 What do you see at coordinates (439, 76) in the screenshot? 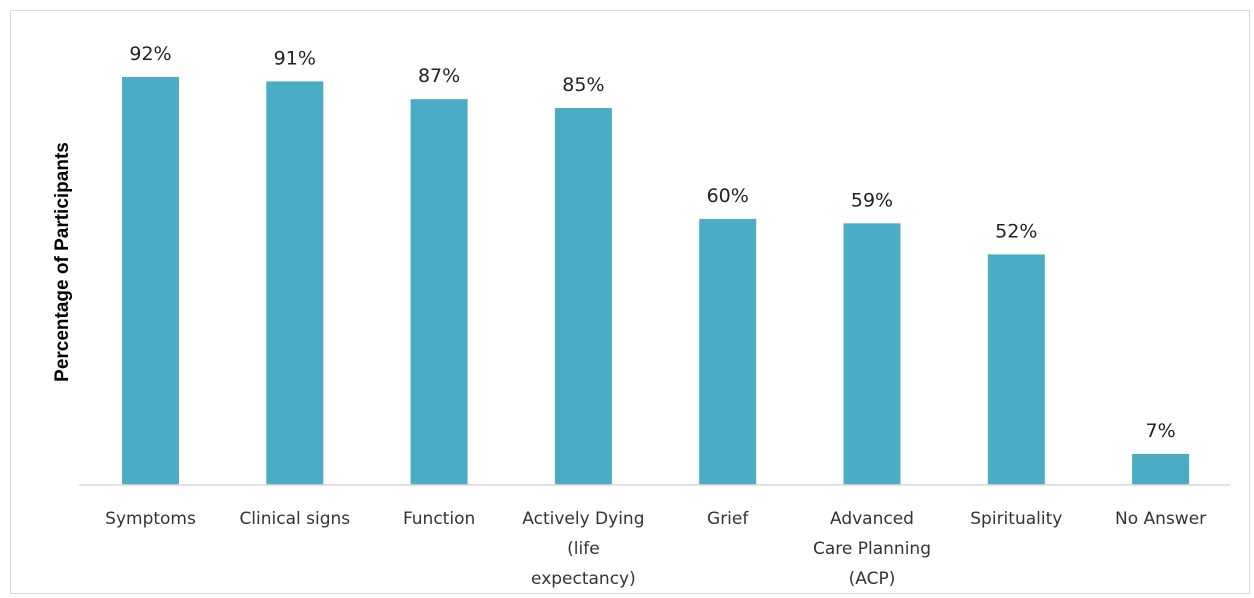
I see `value-label-2: 87%` at bounding box center [439, 76].